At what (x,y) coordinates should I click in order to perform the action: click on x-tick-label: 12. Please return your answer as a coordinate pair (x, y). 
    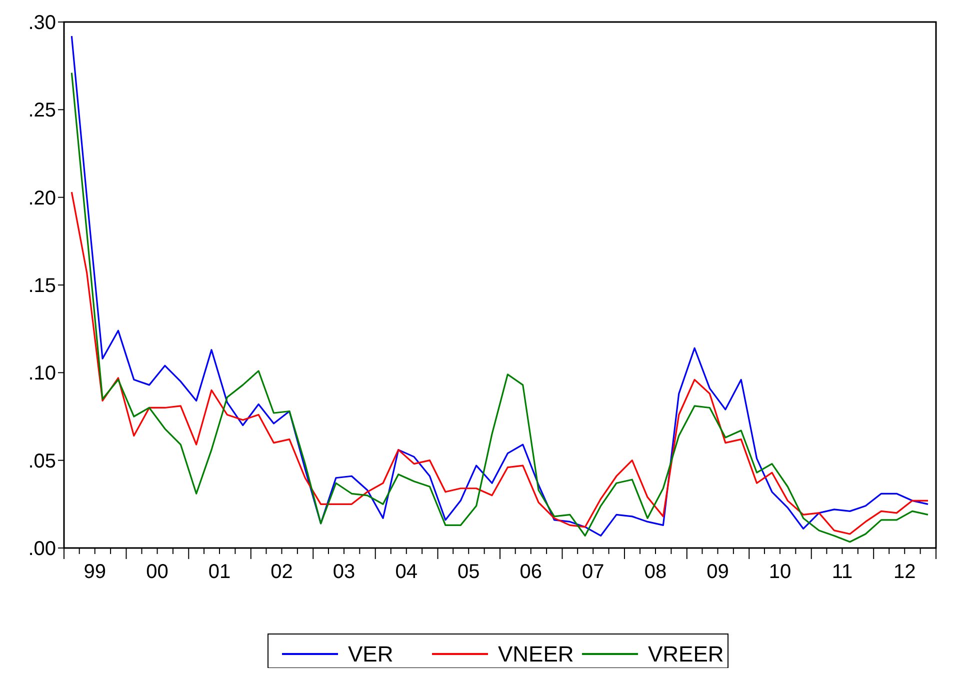
    Looking at the image, I should click on (905, 572).